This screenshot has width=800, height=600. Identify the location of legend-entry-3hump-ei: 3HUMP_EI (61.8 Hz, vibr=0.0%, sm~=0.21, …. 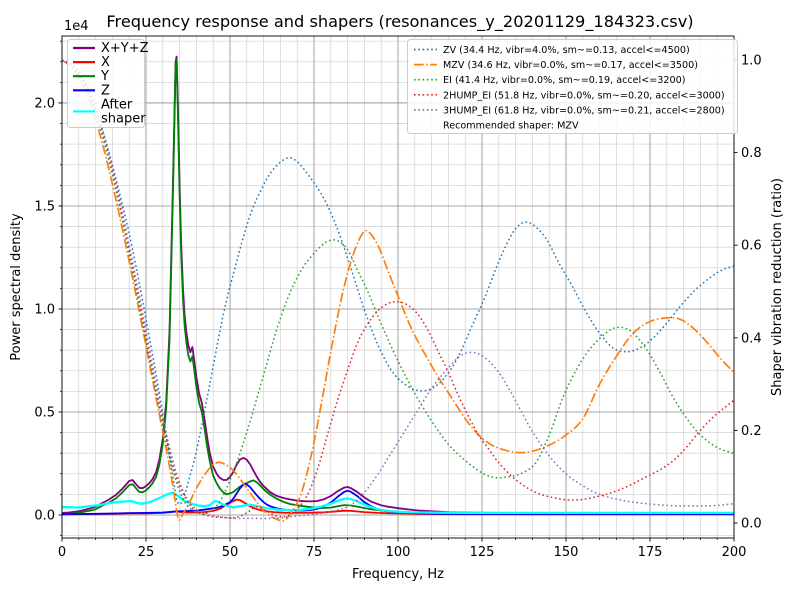
(569, 110).